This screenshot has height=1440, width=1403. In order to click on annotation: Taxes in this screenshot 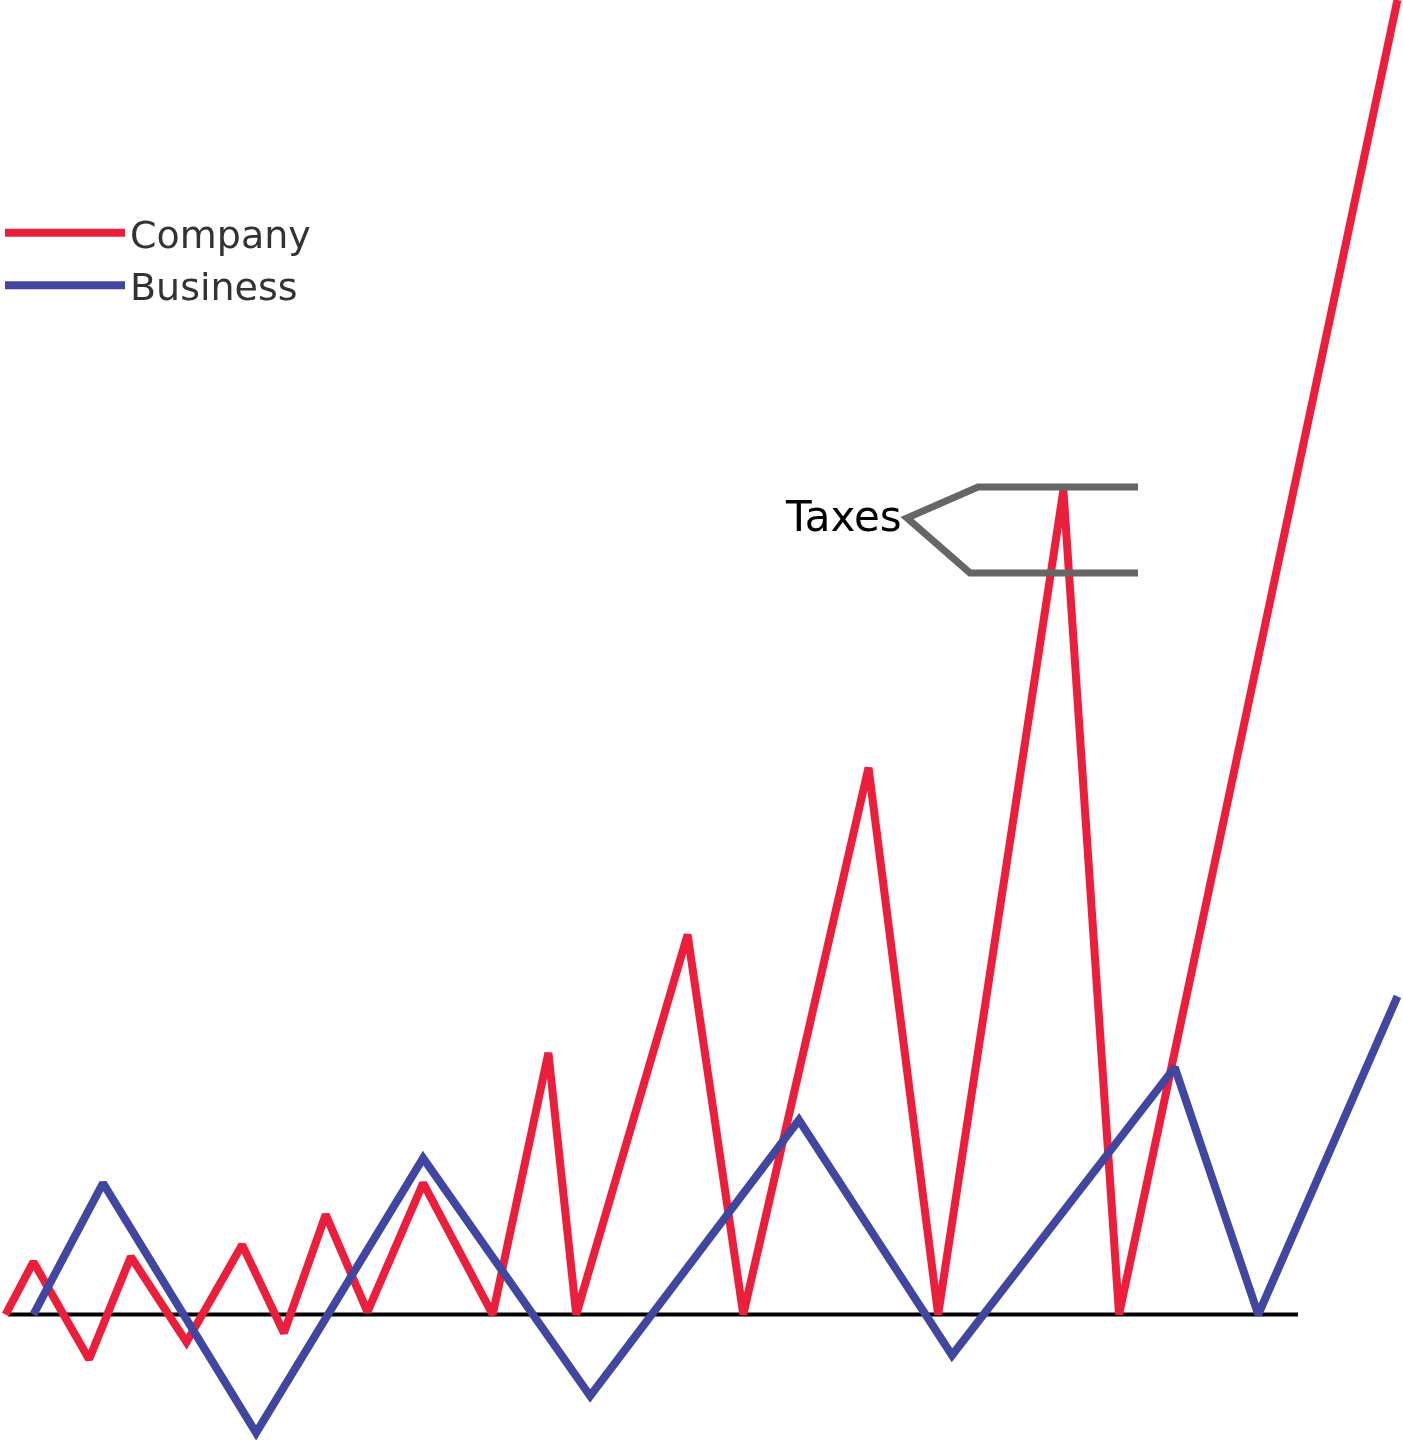, I will do `click(843, 516)`.